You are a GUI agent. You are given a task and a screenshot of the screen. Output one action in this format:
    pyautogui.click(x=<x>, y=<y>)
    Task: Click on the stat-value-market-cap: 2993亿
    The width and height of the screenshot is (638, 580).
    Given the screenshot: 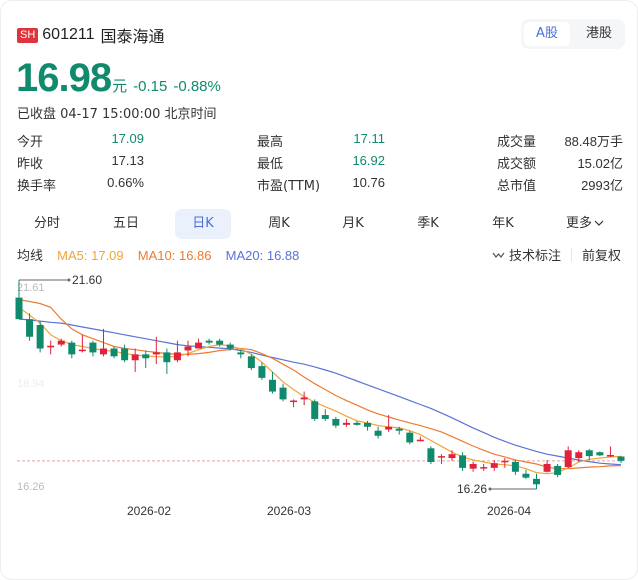 What is the action you would take?
    pyautogui.click(x=602, y=185)
    